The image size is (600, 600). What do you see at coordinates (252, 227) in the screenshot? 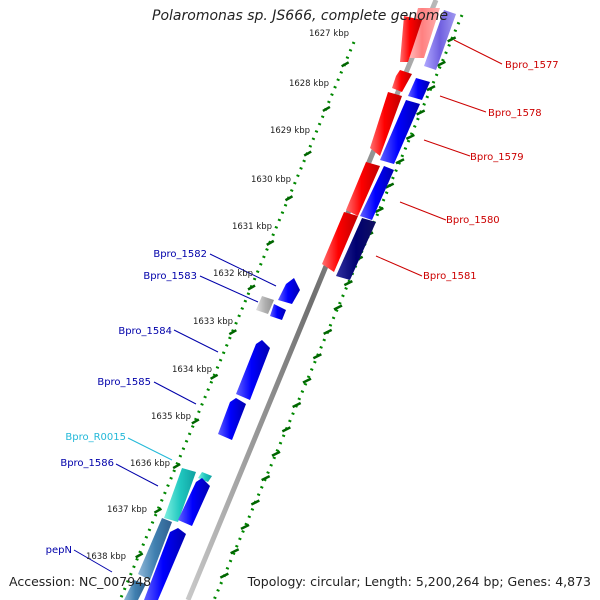
I see `kbp-label-1631: 1631 kbp` at bounding box center [252, 227].